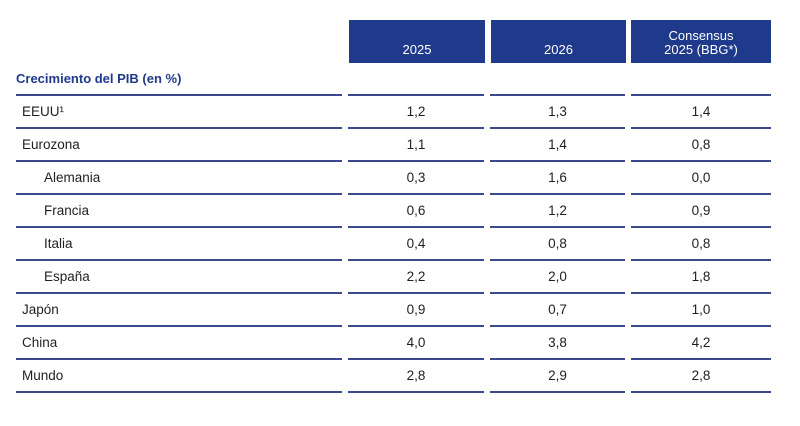  Describe the element at coordinates (557, 374) in the screenshot. I see `value-cell: 2,9` at that location.